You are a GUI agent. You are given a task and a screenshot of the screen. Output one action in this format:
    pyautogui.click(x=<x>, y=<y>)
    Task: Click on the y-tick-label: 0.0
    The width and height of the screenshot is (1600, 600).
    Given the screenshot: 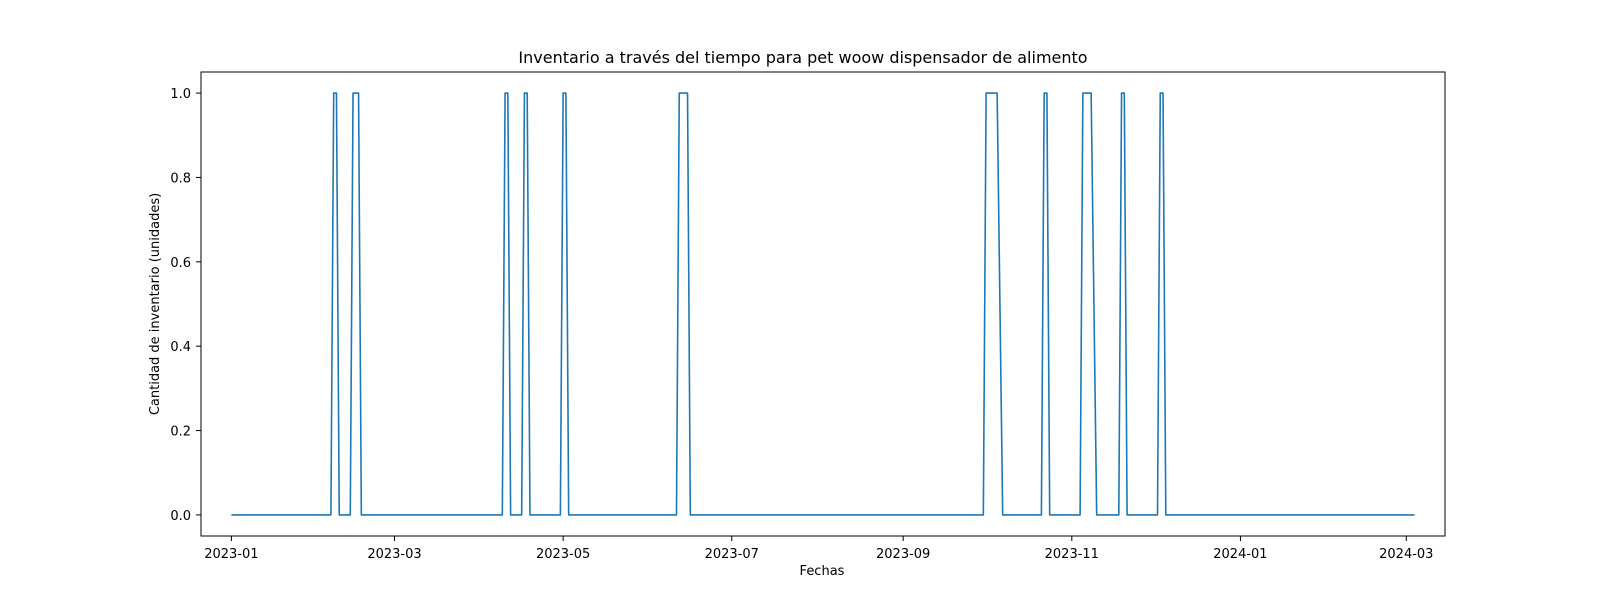 What is the action you would take?
    pyautogui.click(x=180, y=516)
    